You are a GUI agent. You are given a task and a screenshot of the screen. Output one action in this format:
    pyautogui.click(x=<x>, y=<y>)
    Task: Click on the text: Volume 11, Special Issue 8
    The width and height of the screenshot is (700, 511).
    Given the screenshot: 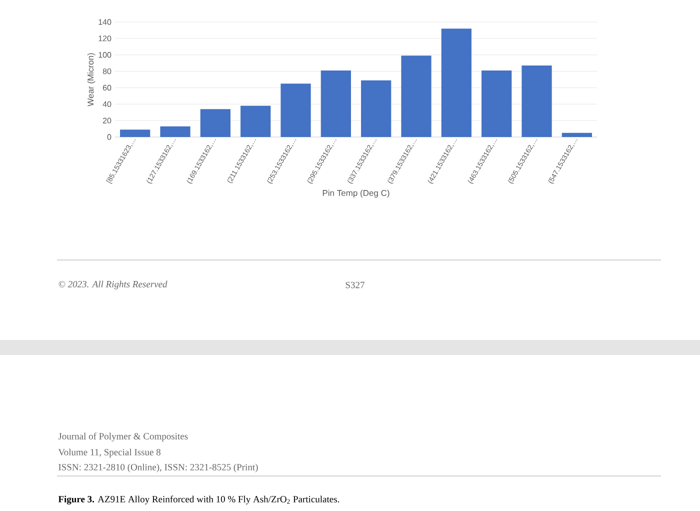 What is the action you would take?
    pyautogui.click(x=109, y=453)
    